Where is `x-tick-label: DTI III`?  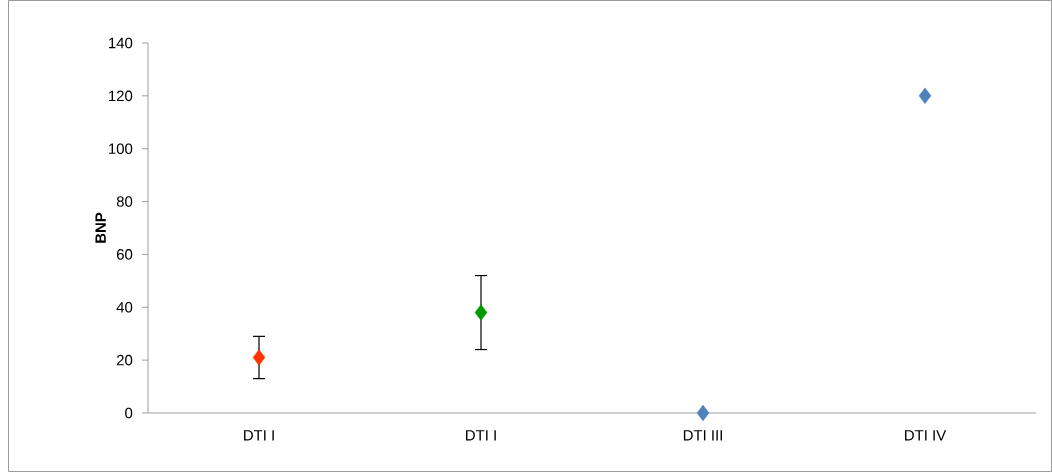
x-tick-label: DTI III is located at coordinates (702, 435).